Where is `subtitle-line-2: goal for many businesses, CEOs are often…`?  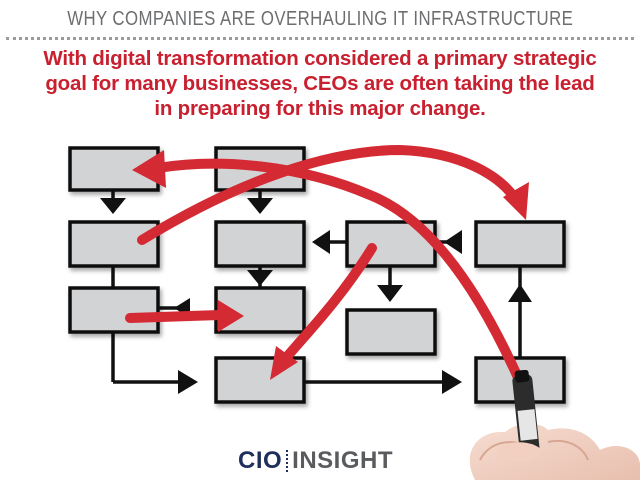
subtitle-line-2: goal for many businesses, CEOs are often… is located at coordinates (320, 83).